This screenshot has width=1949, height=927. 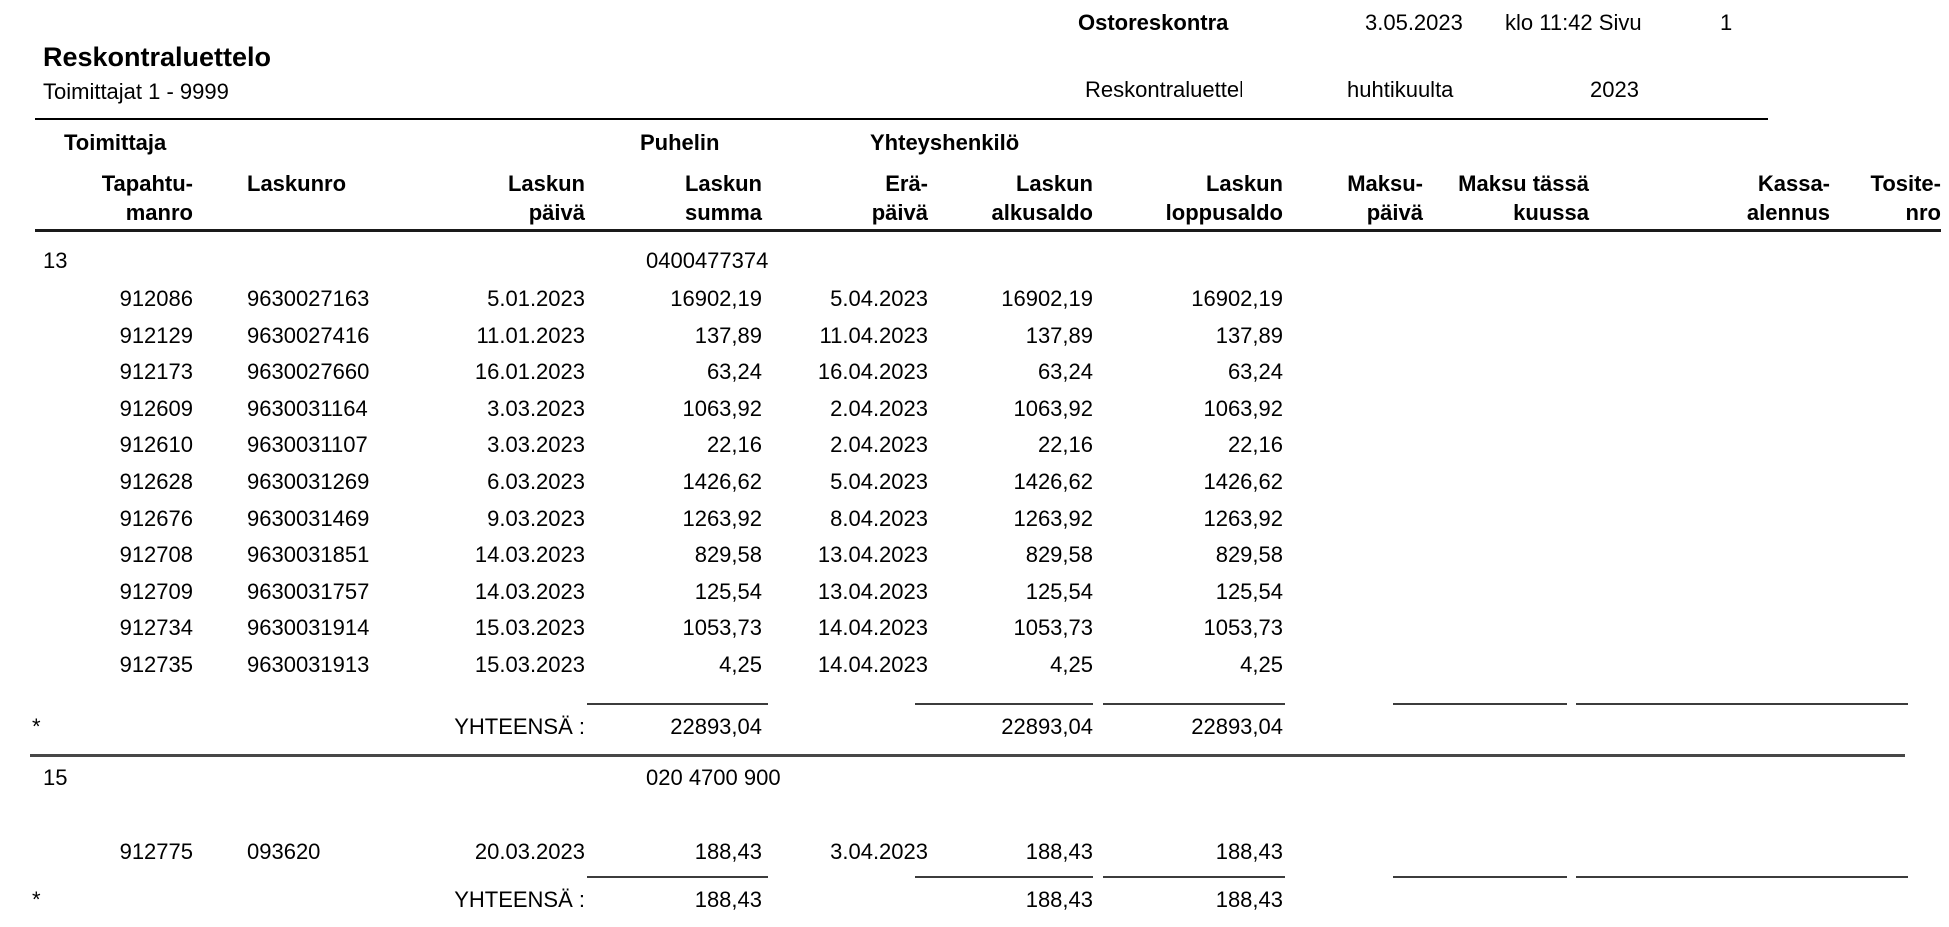 What do you see at coordinates (536, 298) in the screenshot?
I see `cell-laskun-paiva: 5.01.2023` at bounding box center [536, 298].